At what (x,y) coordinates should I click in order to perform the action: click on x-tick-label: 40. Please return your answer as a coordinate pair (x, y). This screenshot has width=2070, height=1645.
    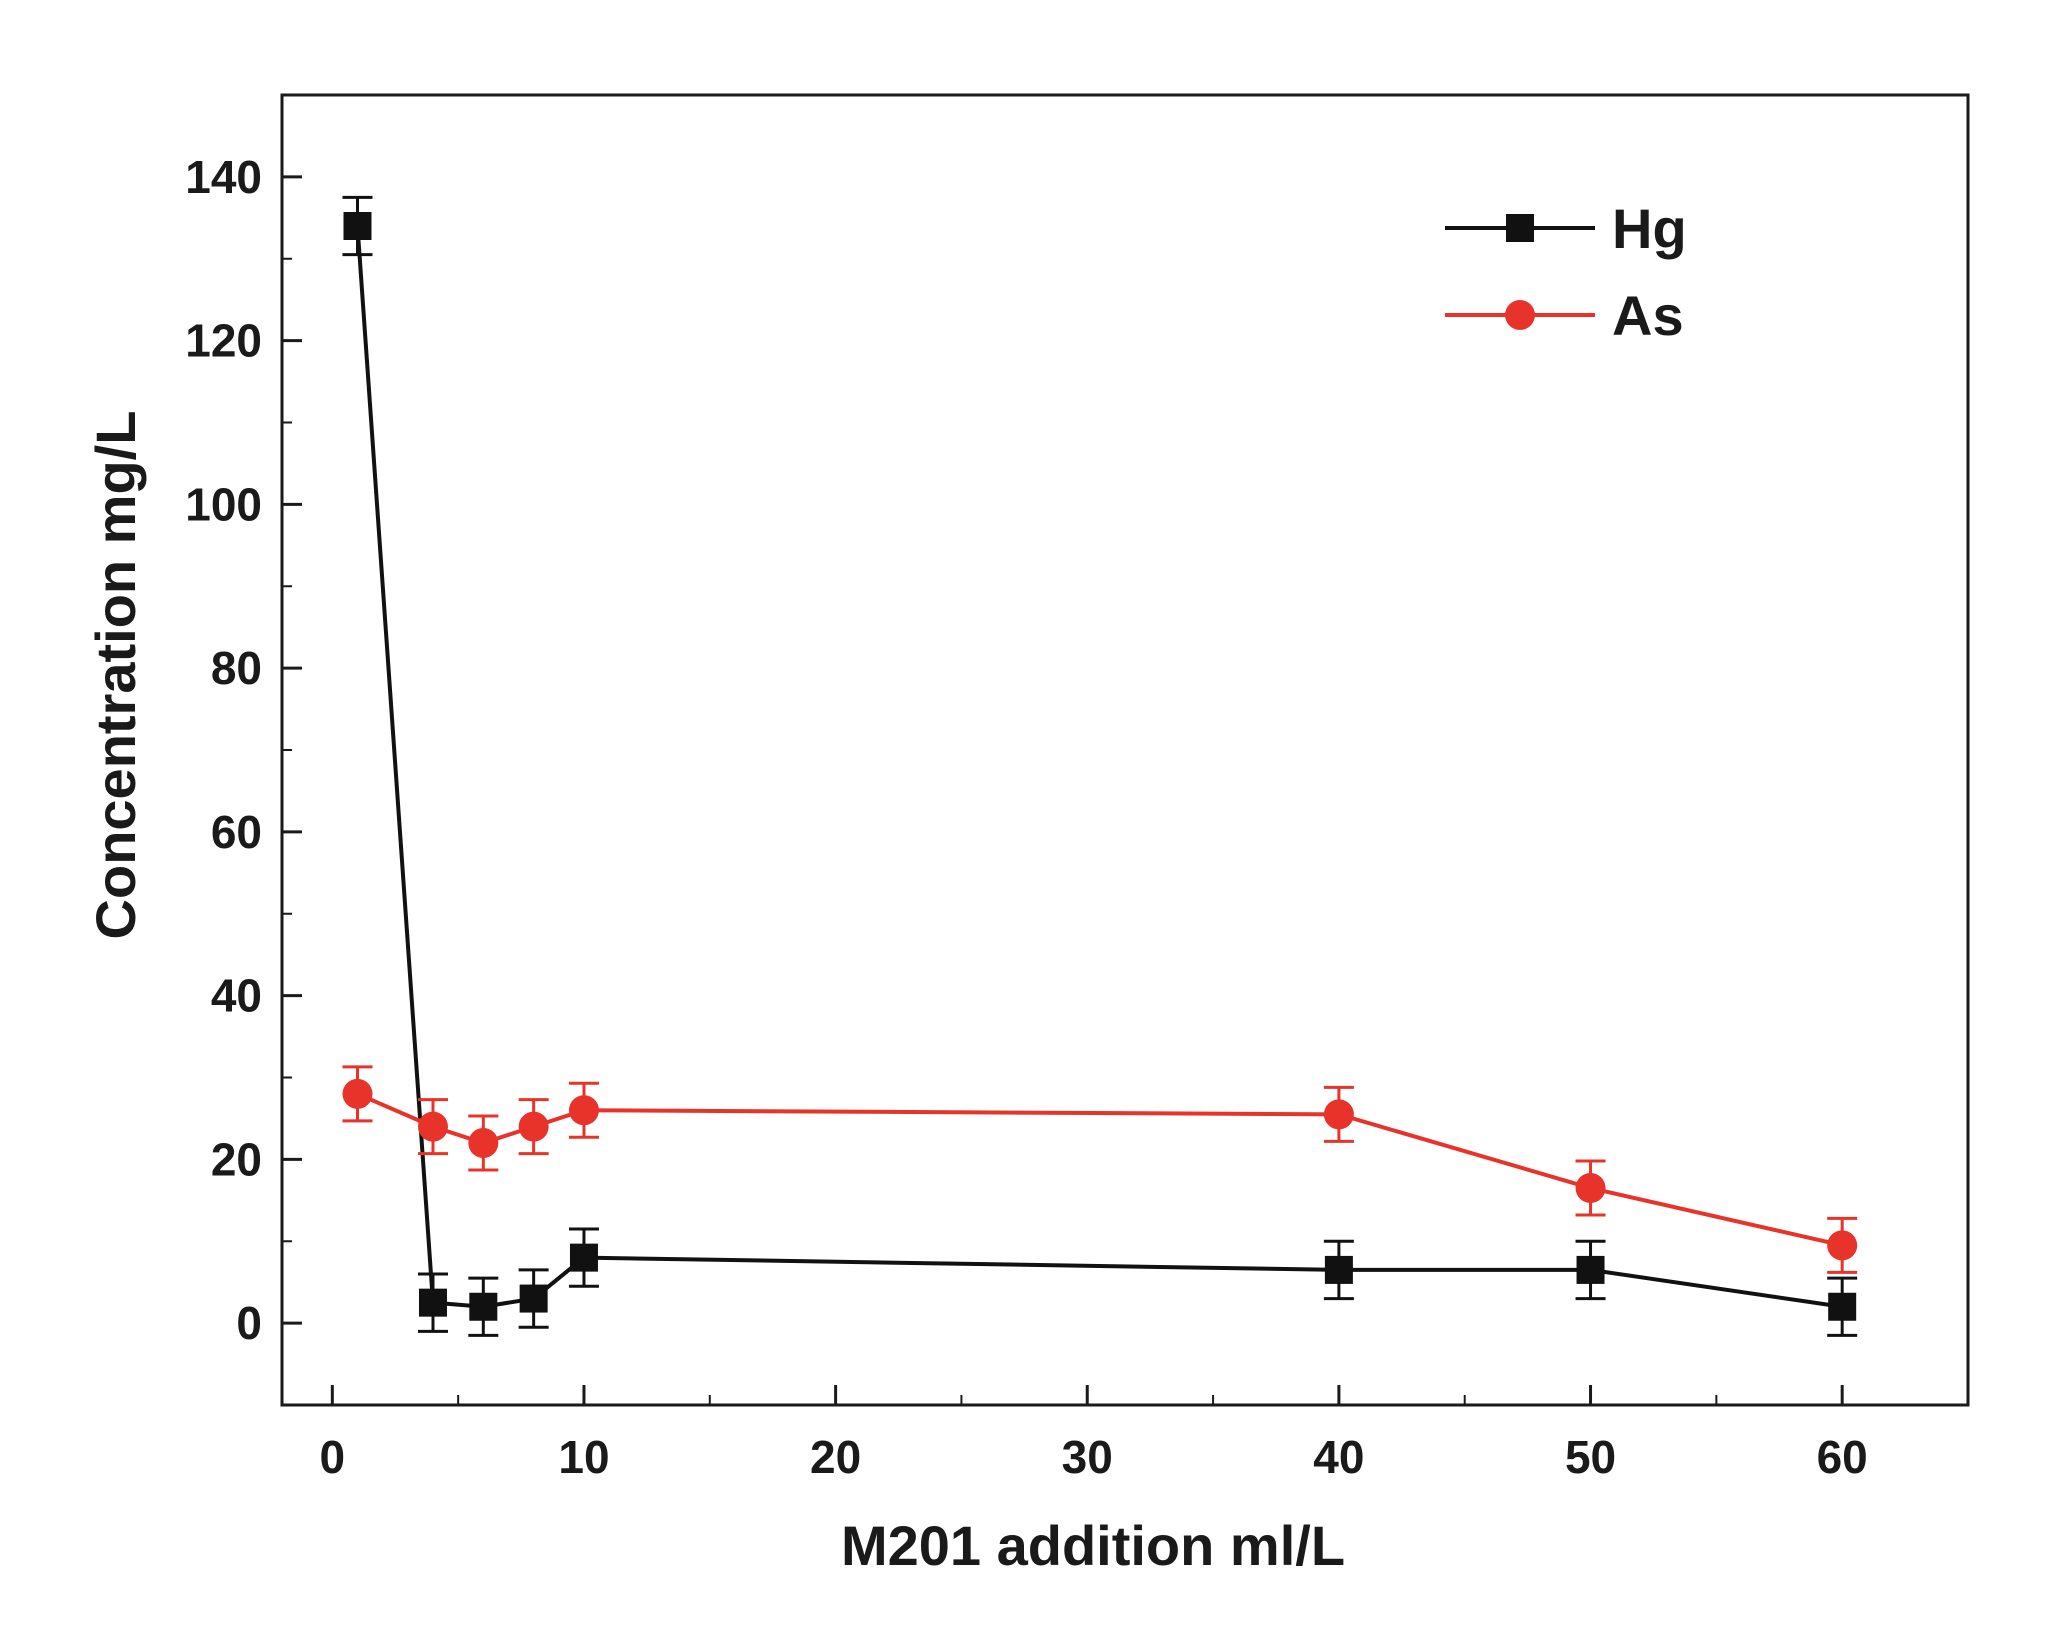
    Looking at the image, I should click on (1338, 1457).